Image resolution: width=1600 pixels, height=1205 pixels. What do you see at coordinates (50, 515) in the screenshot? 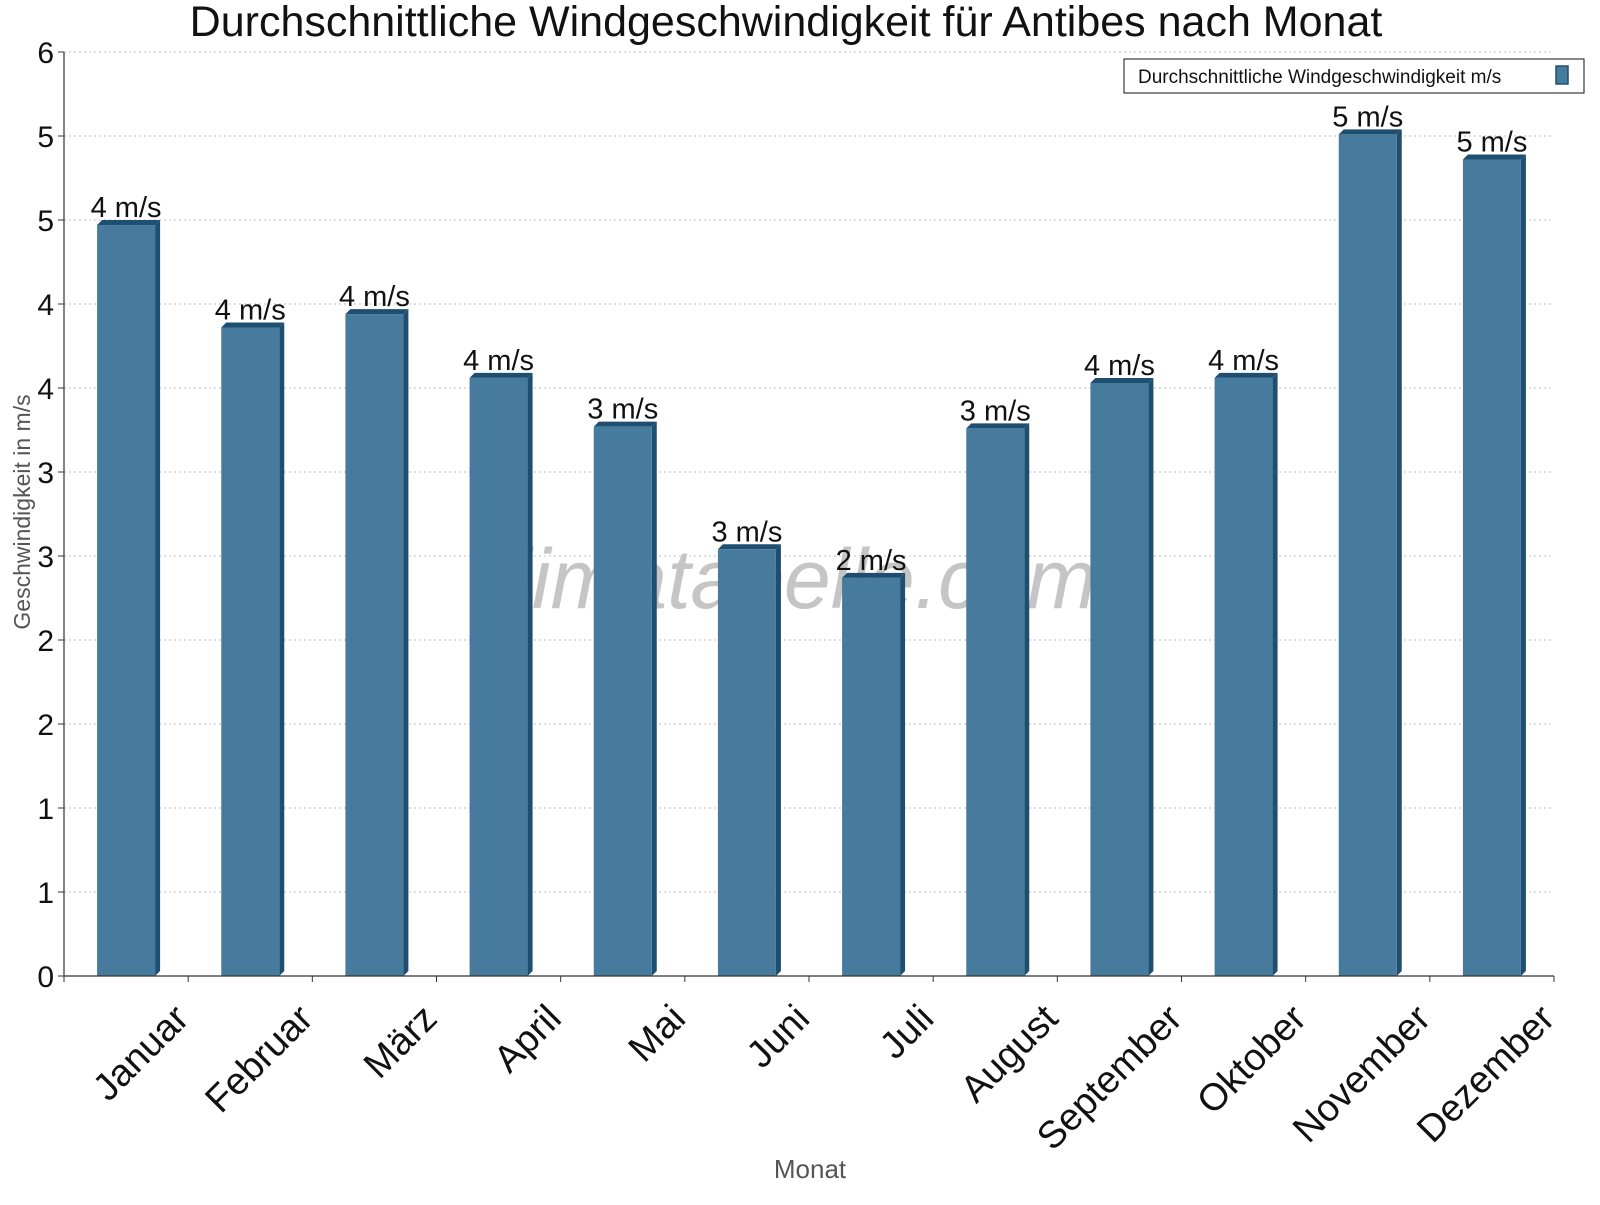
I see `y-axis-ticks: 0 1 1 2 2 3 3 4 4 5 5 6` at bounding box center [50, 515].